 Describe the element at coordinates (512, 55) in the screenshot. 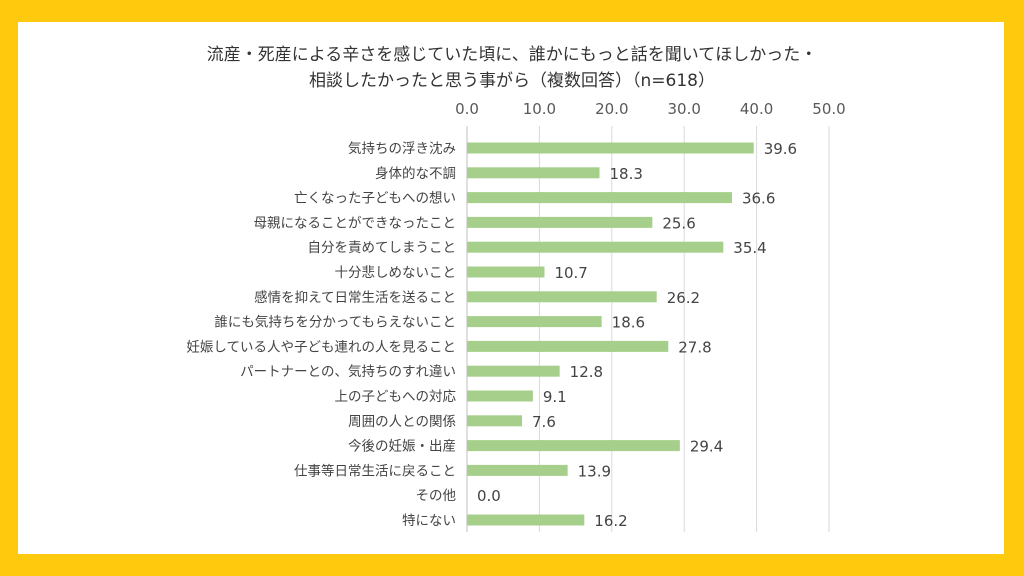

I see `chart-title-line-1: 流産・死産による辛さを感じていた頃に、誰かにもっと話を聞いてほしかった・` at that location.